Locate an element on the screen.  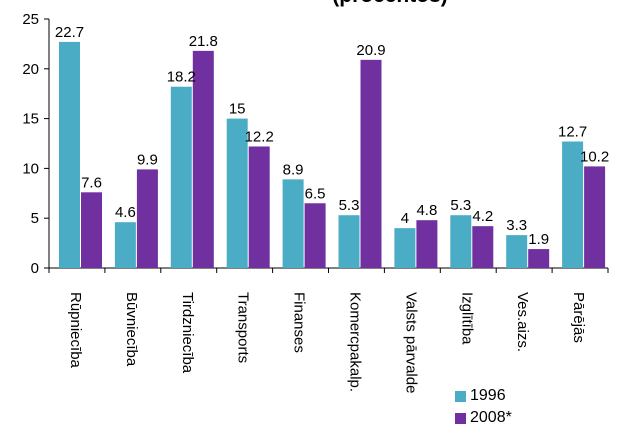
x-category-label: Valsts pārvalde is located at coordinates (410, 342).